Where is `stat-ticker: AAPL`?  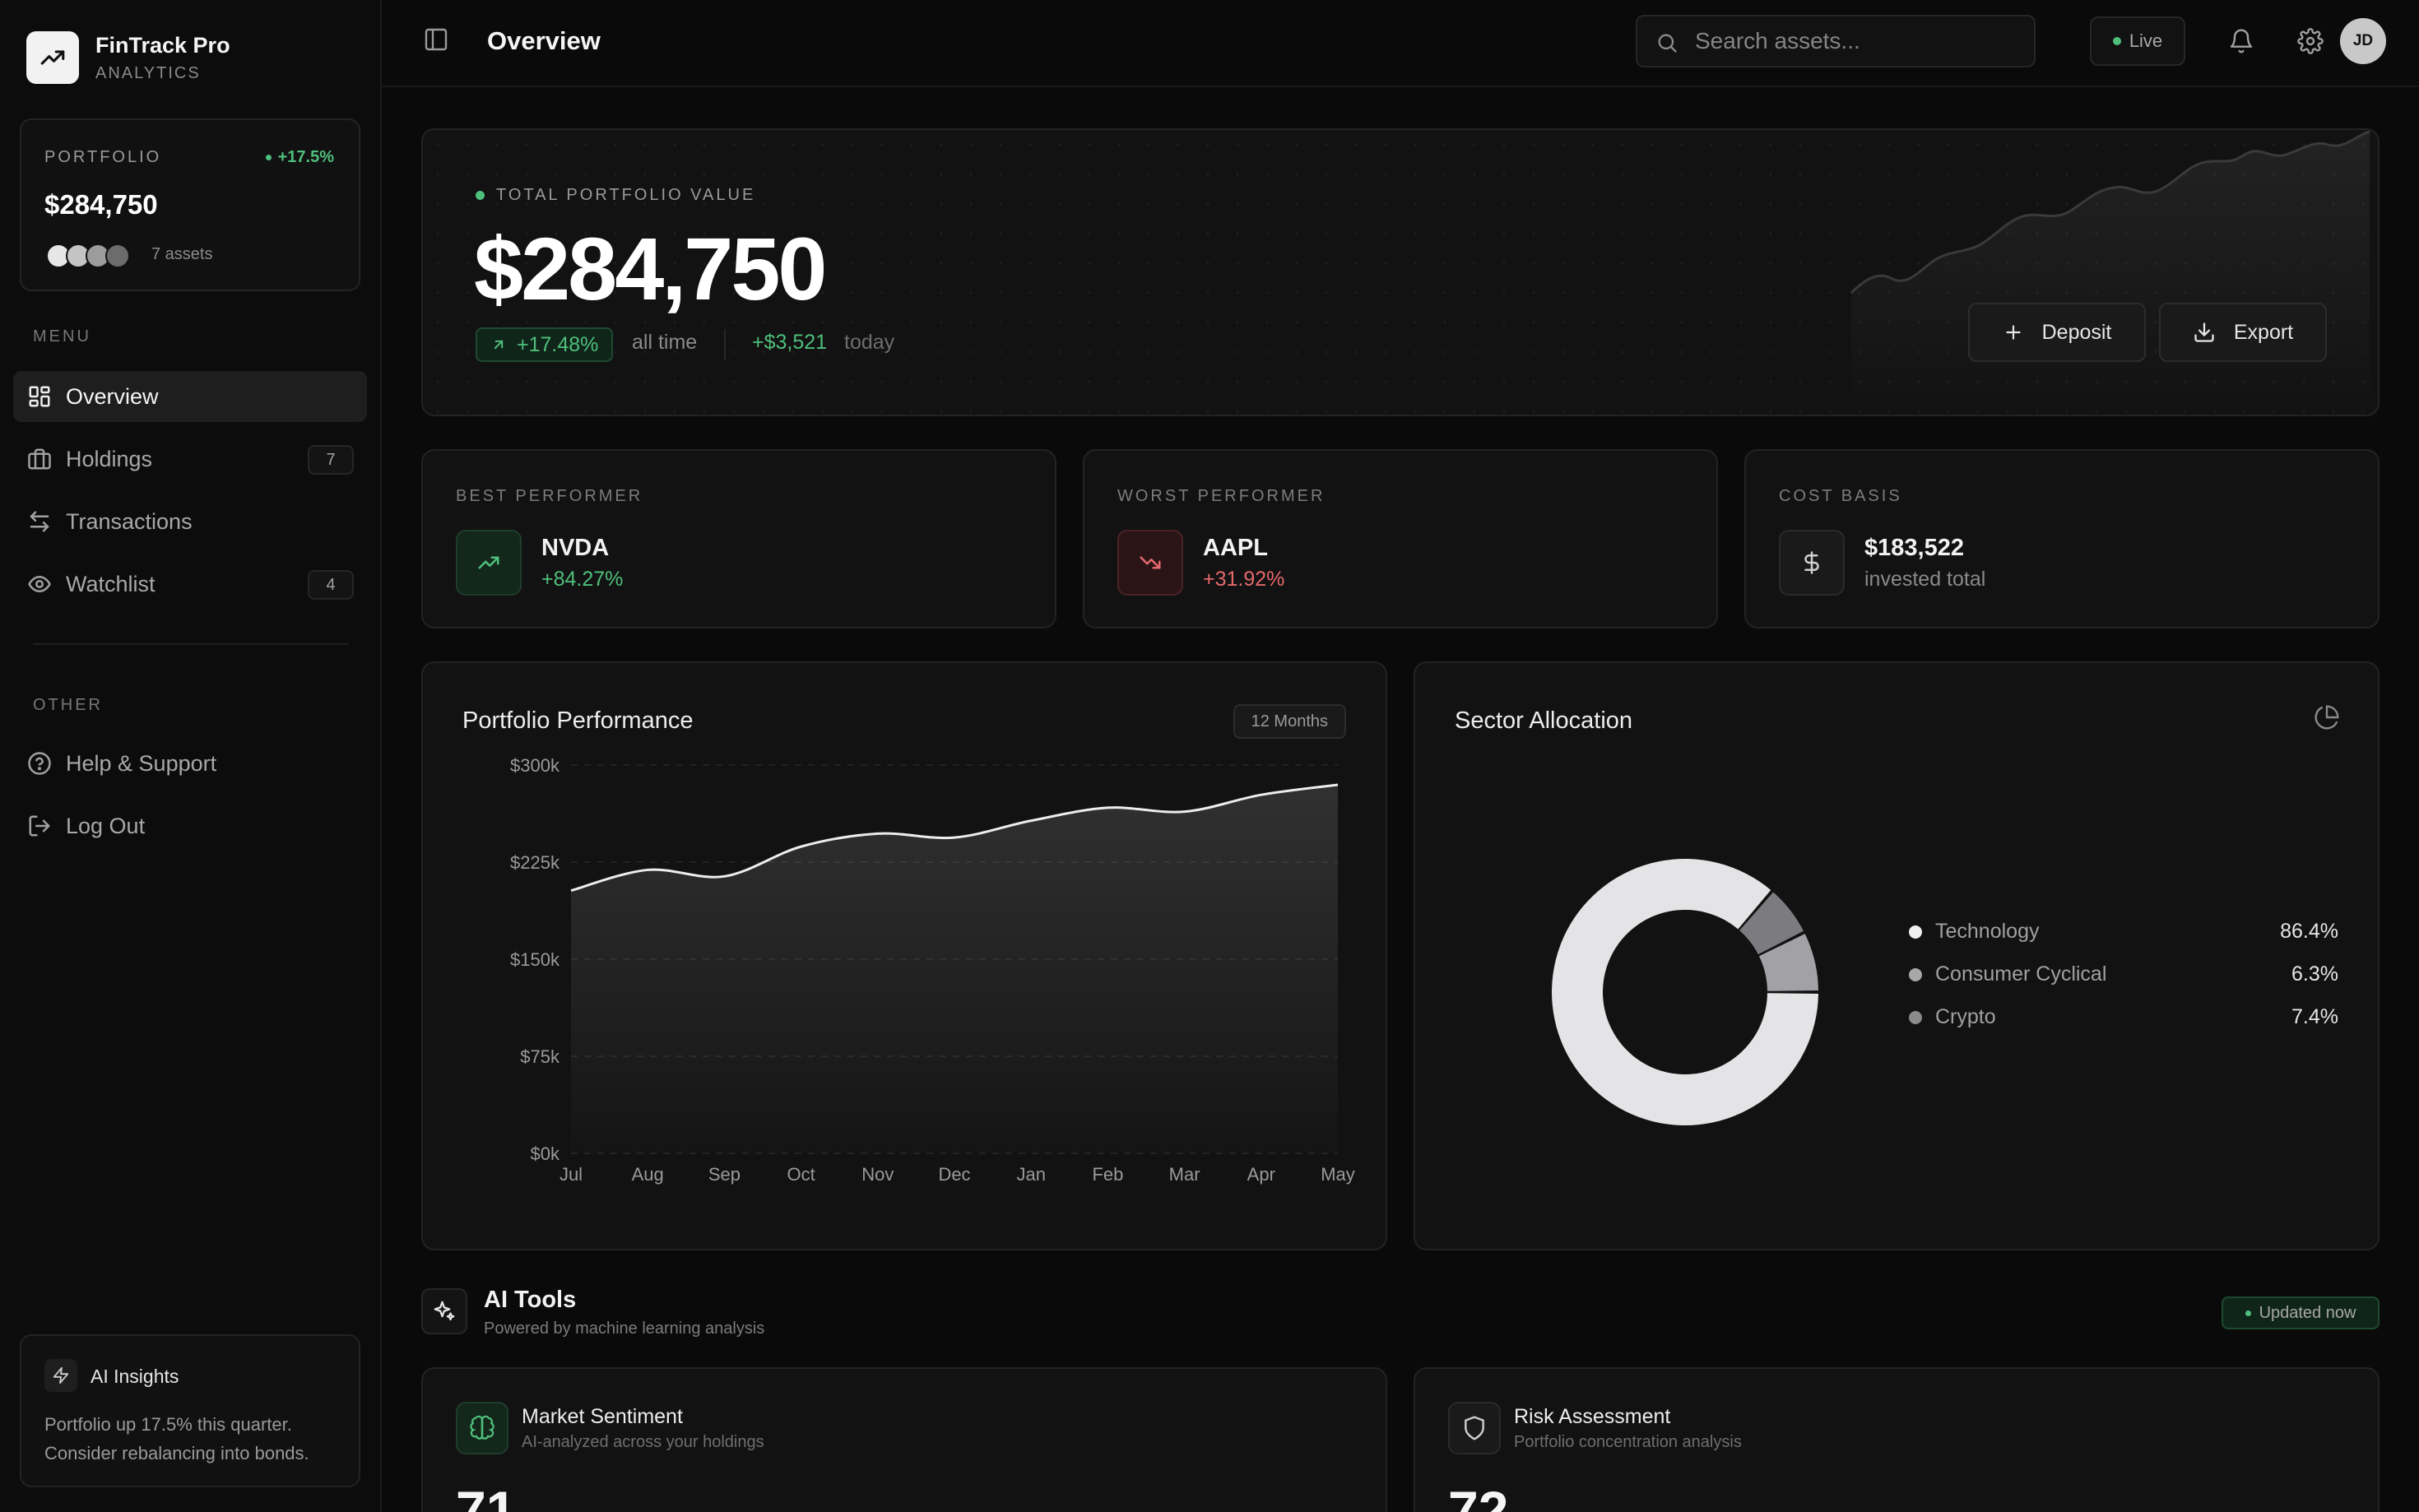 stat-ticker: AAPL is located at coordinates (1235, 548).